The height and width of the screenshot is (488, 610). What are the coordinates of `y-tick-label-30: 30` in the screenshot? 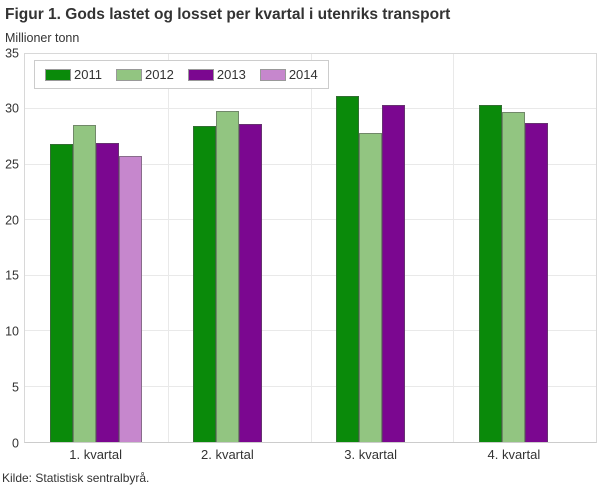 It's located at (12, 108).